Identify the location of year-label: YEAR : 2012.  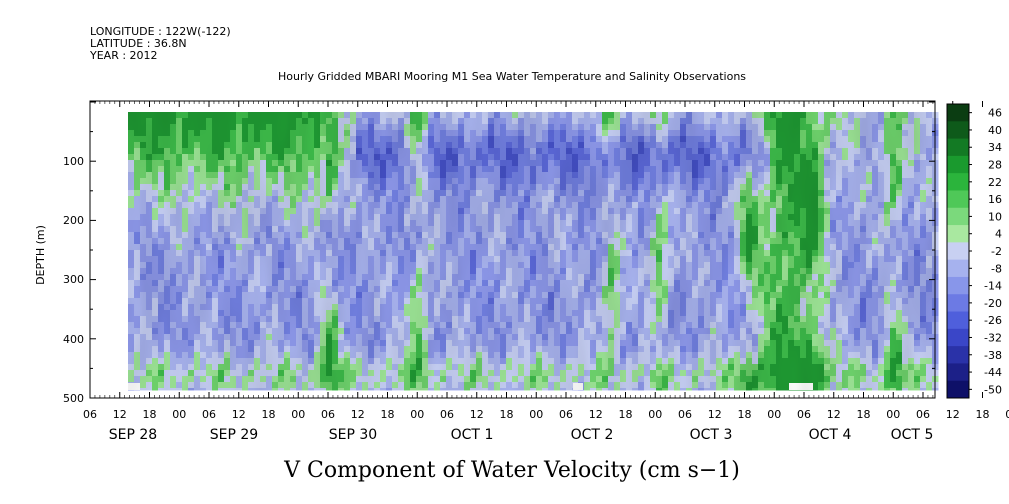
(123, 55).